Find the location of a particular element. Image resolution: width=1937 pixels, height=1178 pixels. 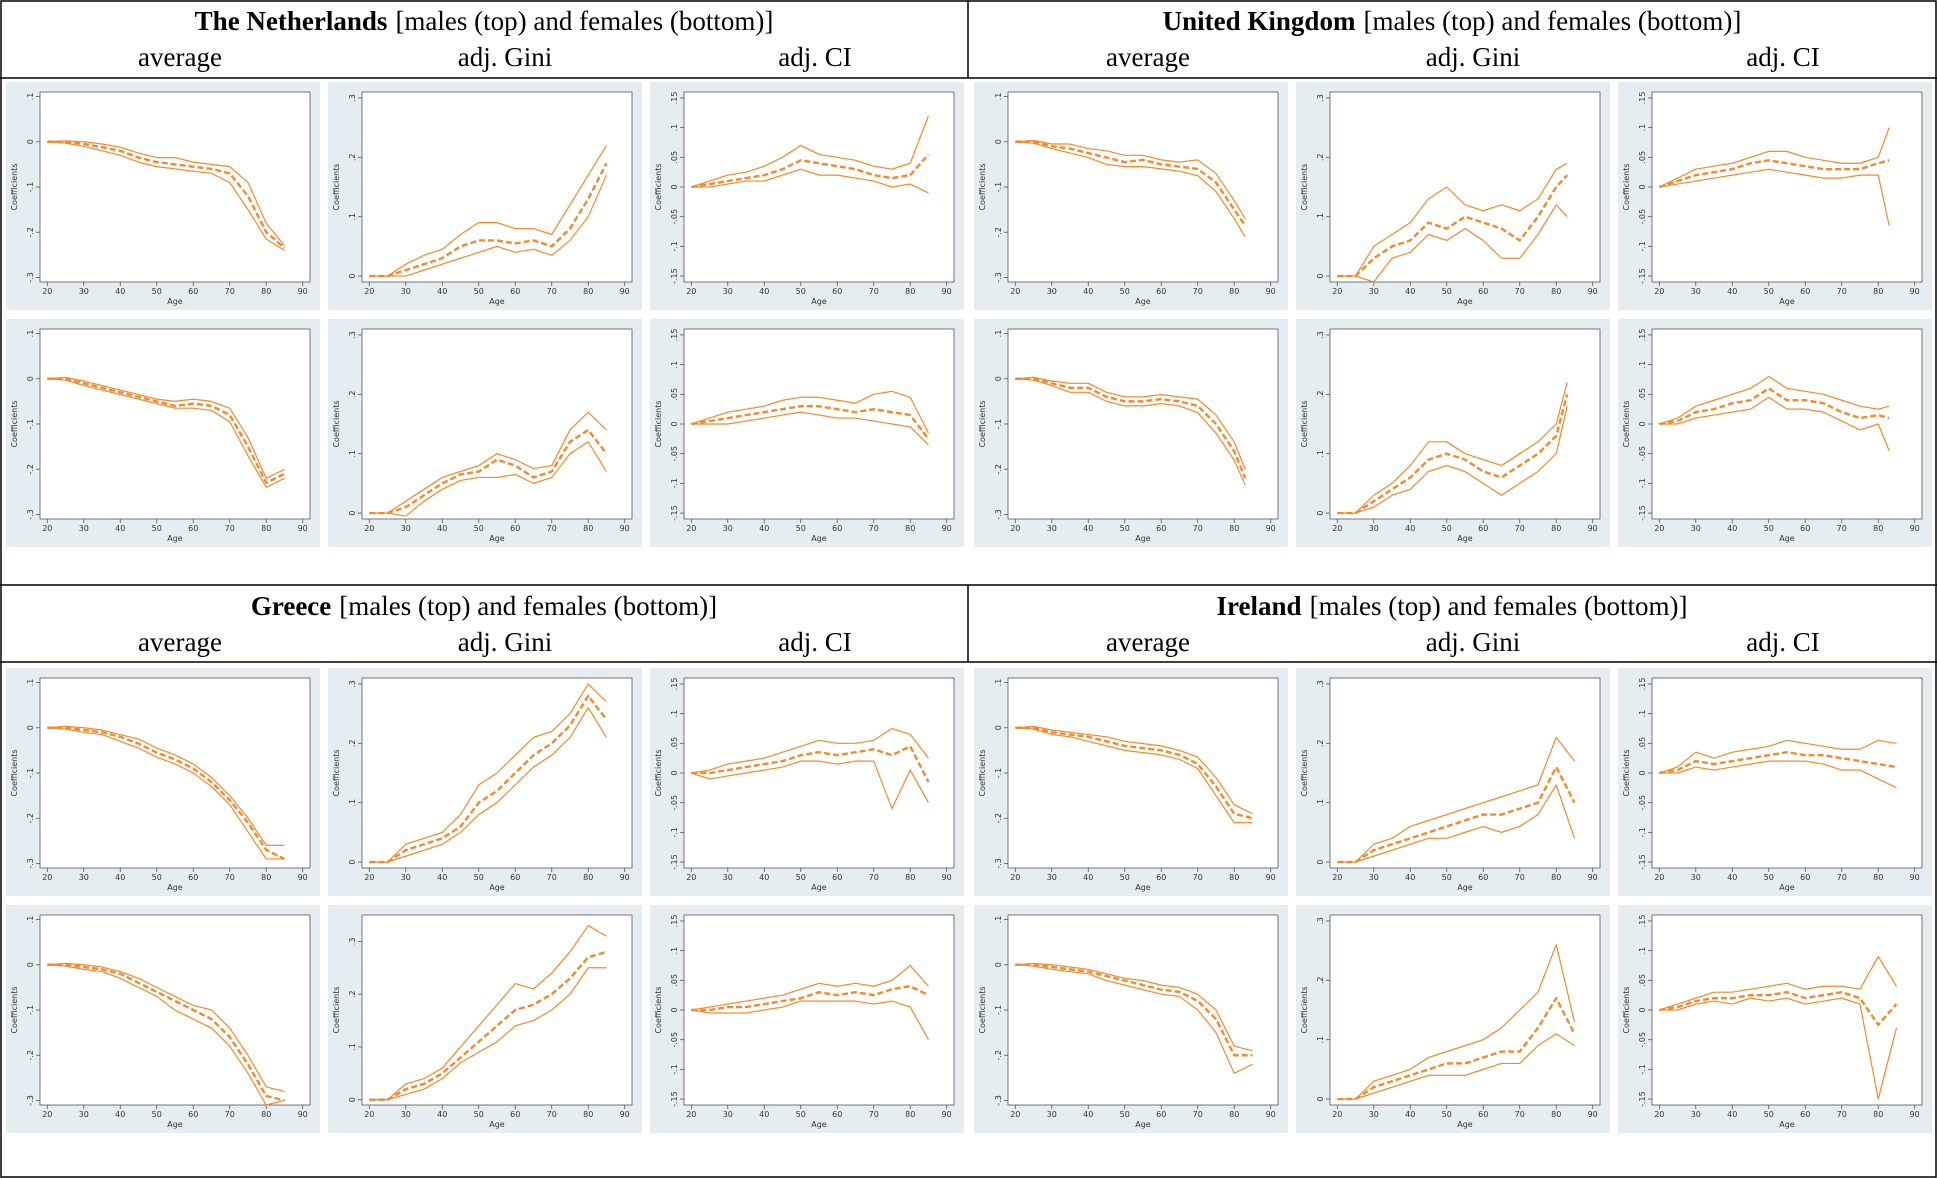

country-name: Greece is located at coordinates (291, 606).